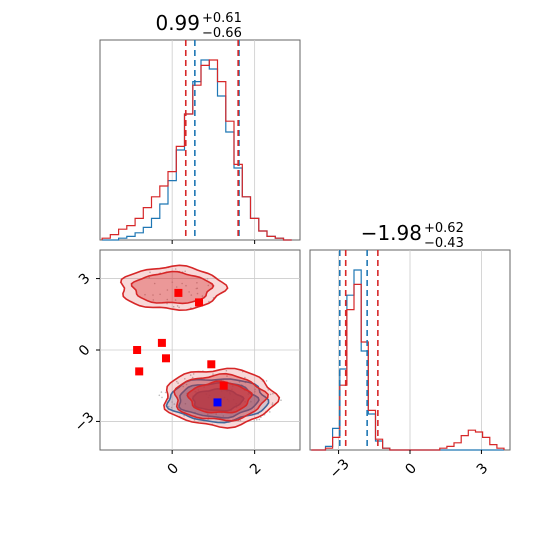 Image resolution: width=550 pixels, height=550 pixels. What do you see at coordinates (391, 233) in the screenshot?
I see `right-title-value: −1.98` at bounding box center [391, 233].